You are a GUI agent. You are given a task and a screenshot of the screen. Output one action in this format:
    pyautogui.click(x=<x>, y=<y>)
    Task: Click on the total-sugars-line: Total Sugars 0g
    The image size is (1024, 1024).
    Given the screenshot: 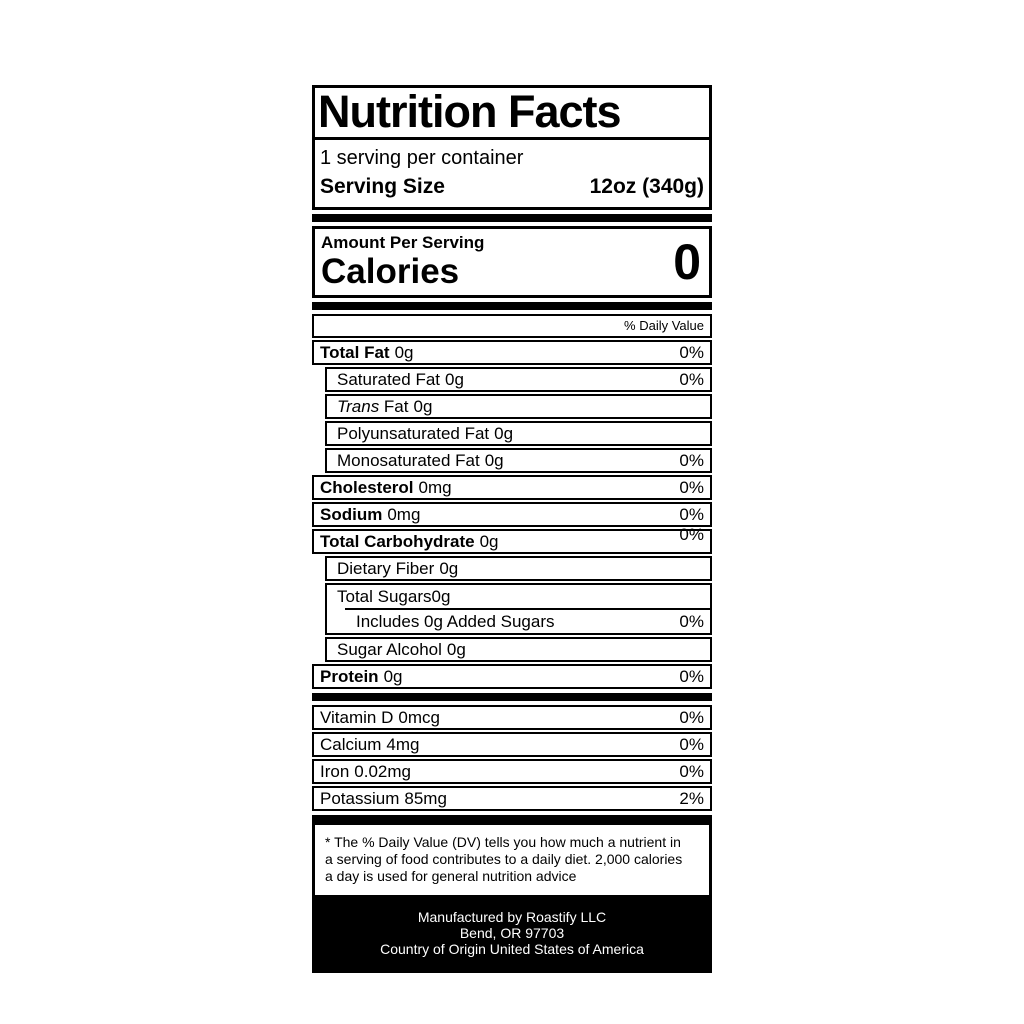 What is the action you would take?
    pyautogui.click(x=518, y=596)
    